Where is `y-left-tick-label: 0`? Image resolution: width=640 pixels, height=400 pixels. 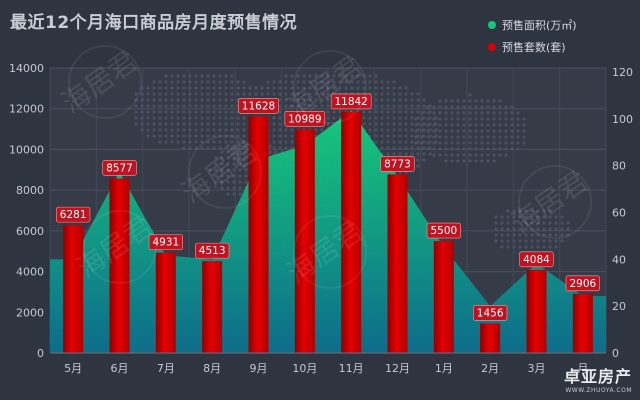 y-left-tick-label: 0 is located at coordinates (40, 353).